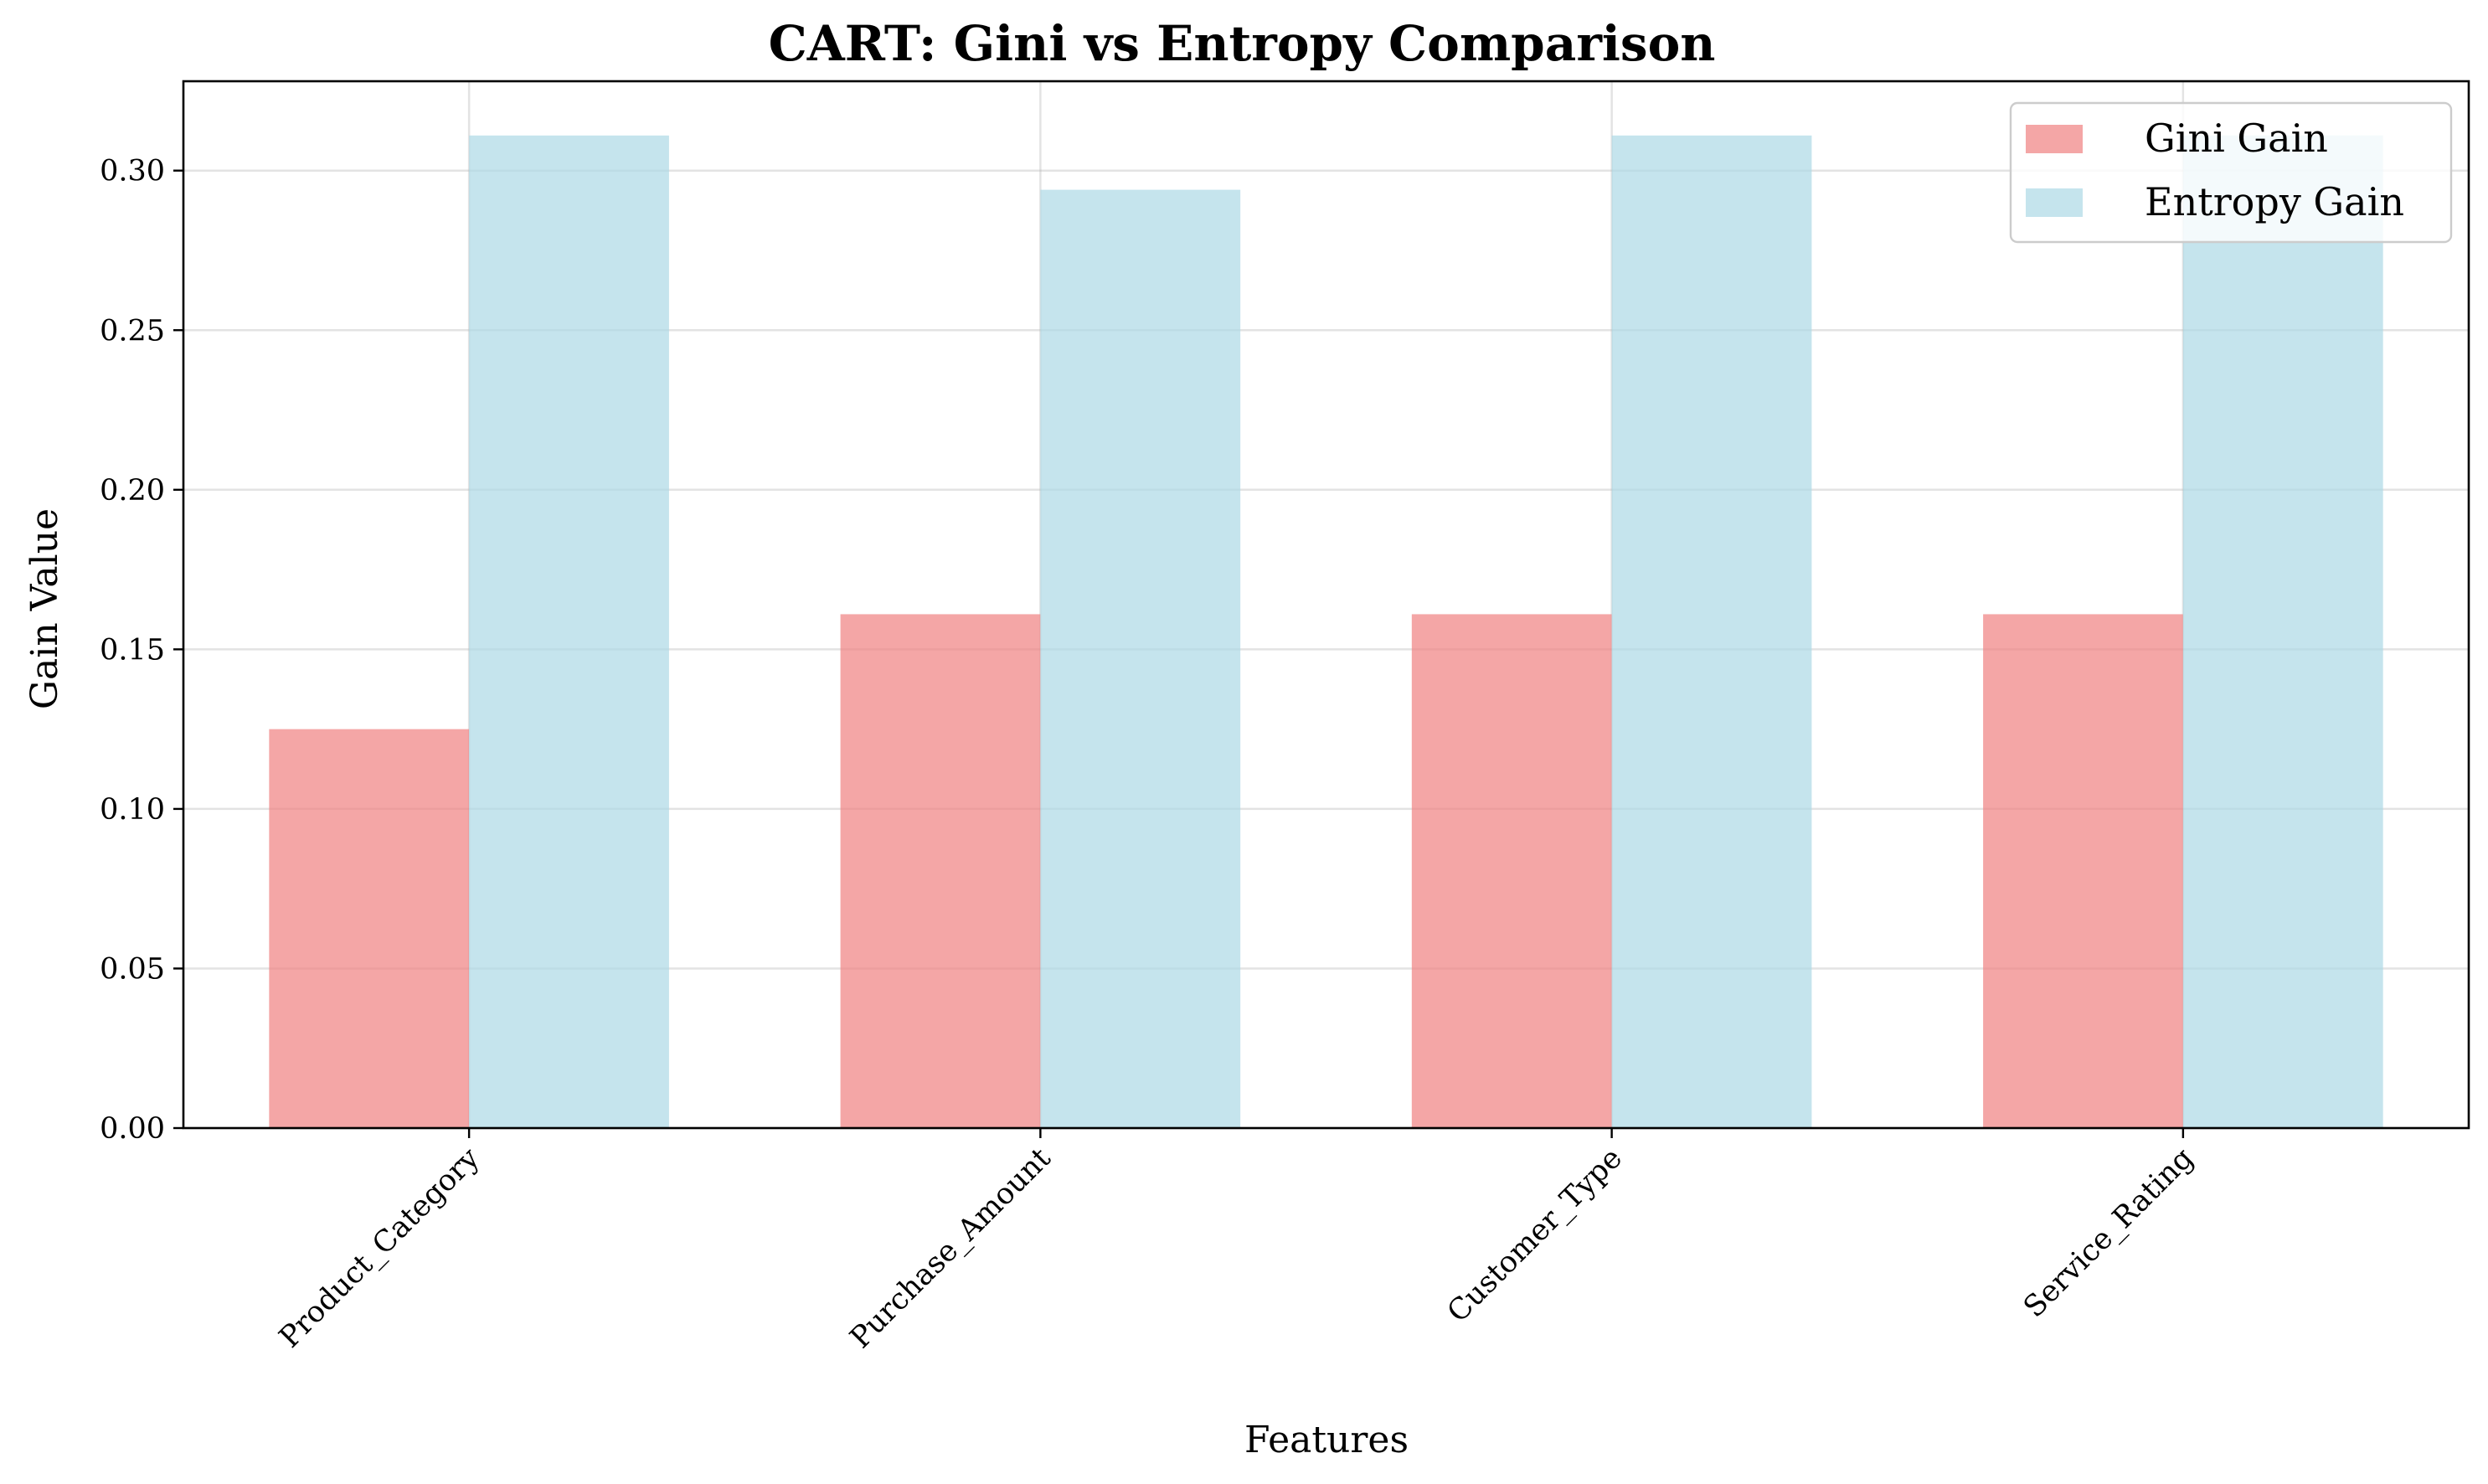 The width and height of the screenshot is (2488, 1484). What do you see at coordinates (2275, 201) in the screenshot?
I see `legend-label: Entropy Gain` at bounding box center [2275, 201].